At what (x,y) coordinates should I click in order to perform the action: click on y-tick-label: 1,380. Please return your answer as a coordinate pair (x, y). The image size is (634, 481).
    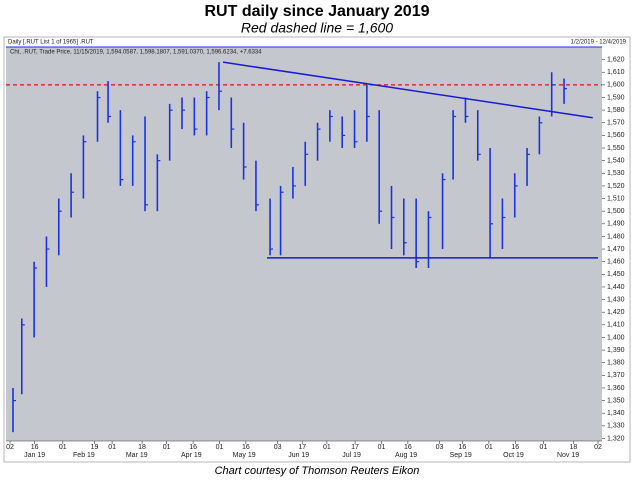
    Looking at the image, I should click on (616, 363).